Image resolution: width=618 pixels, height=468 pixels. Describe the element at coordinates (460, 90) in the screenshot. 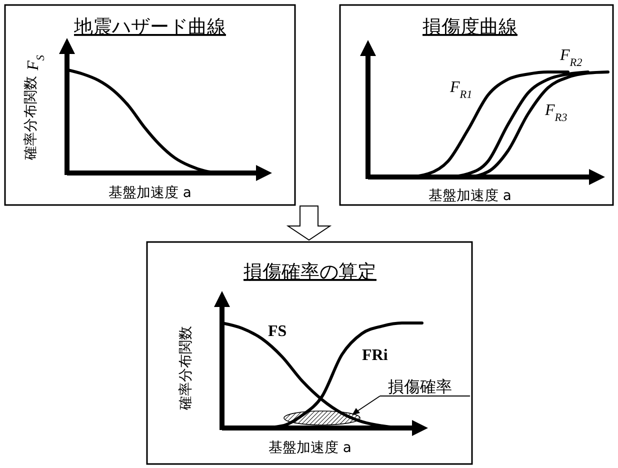

I see `series-label: F$_{R1}$` at that location.